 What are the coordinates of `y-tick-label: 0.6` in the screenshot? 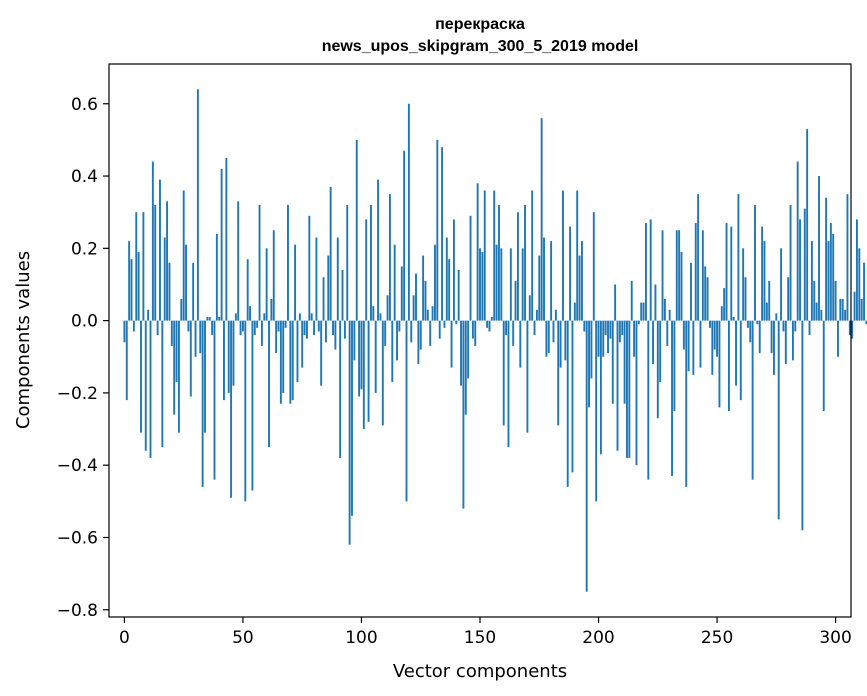 It's located at (84, 105).